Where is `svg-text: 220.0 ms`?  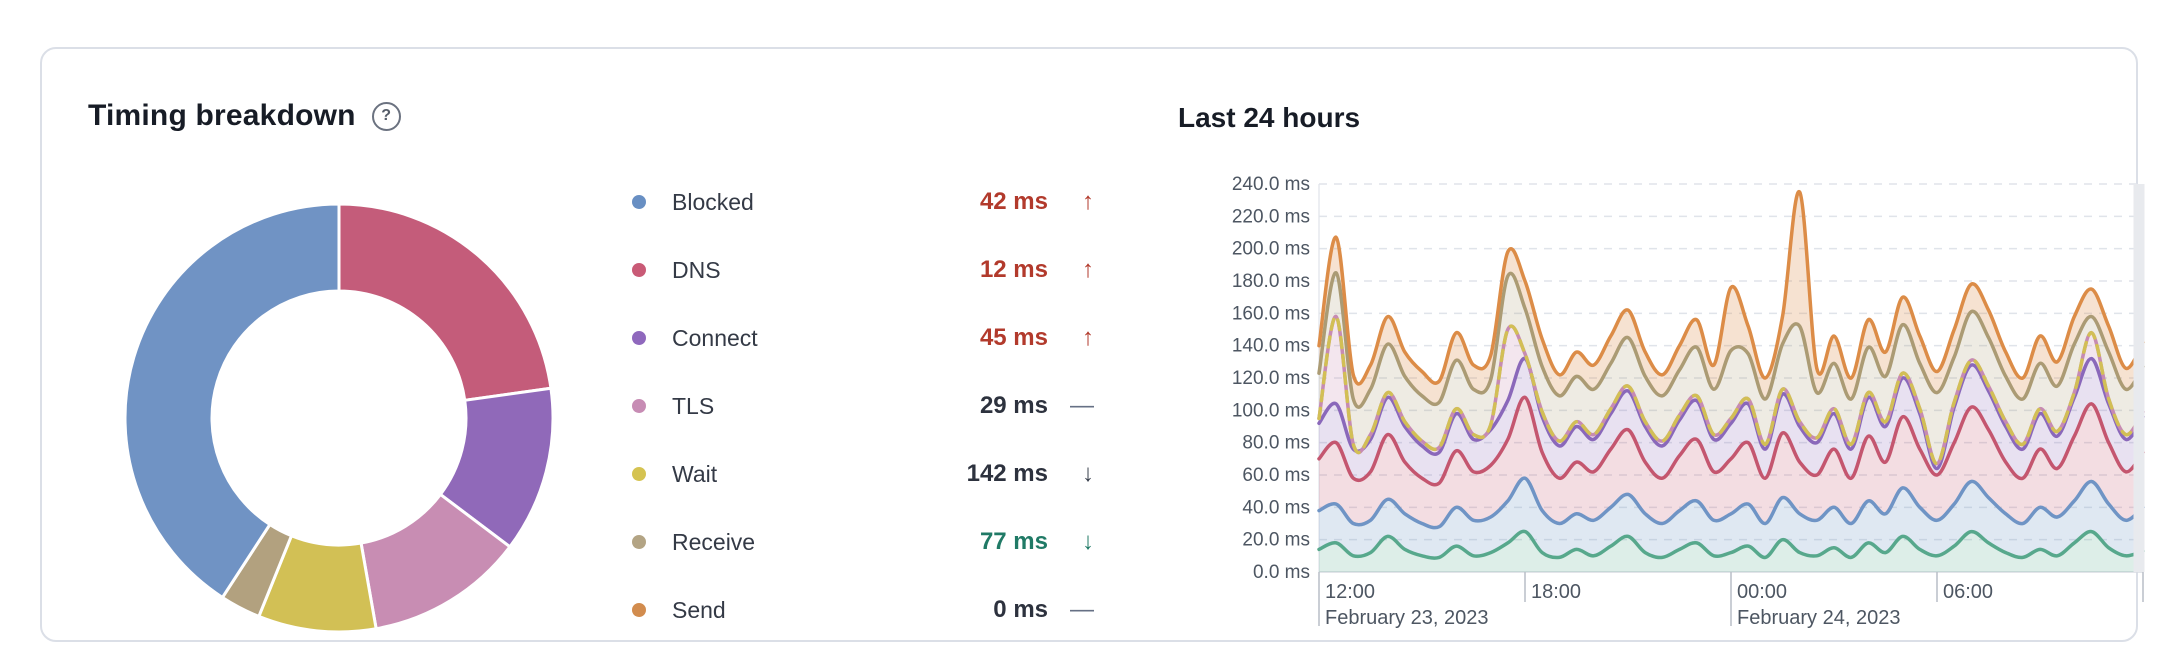 svg-text: 220.0 ms is located at coordinates (1271, 216).